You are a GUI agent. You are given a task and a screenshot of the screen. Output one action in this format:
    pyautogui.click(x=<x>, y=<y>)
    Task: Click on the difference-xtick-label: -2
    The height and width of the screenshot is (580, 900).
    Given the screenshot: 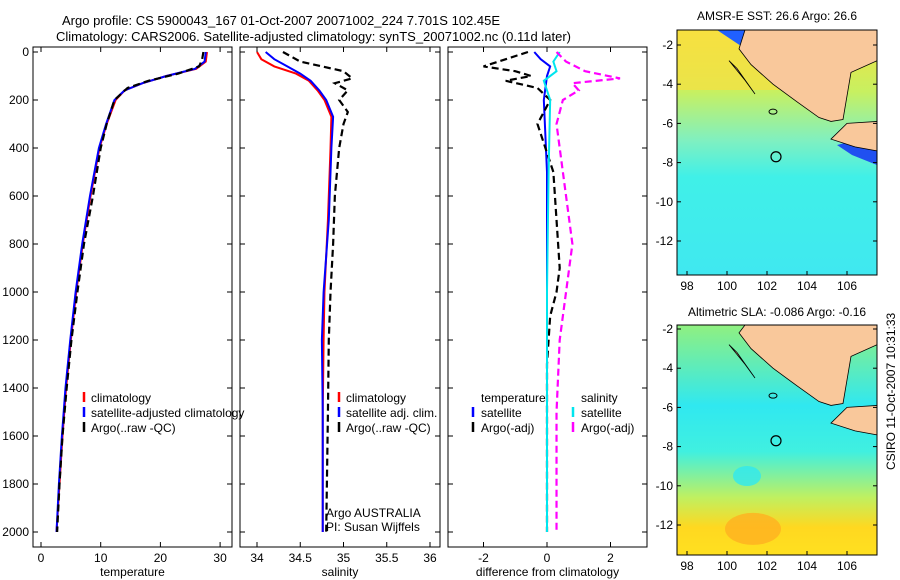 What is the action you would take?
    pyautogui.click(x=483, y=558)
    